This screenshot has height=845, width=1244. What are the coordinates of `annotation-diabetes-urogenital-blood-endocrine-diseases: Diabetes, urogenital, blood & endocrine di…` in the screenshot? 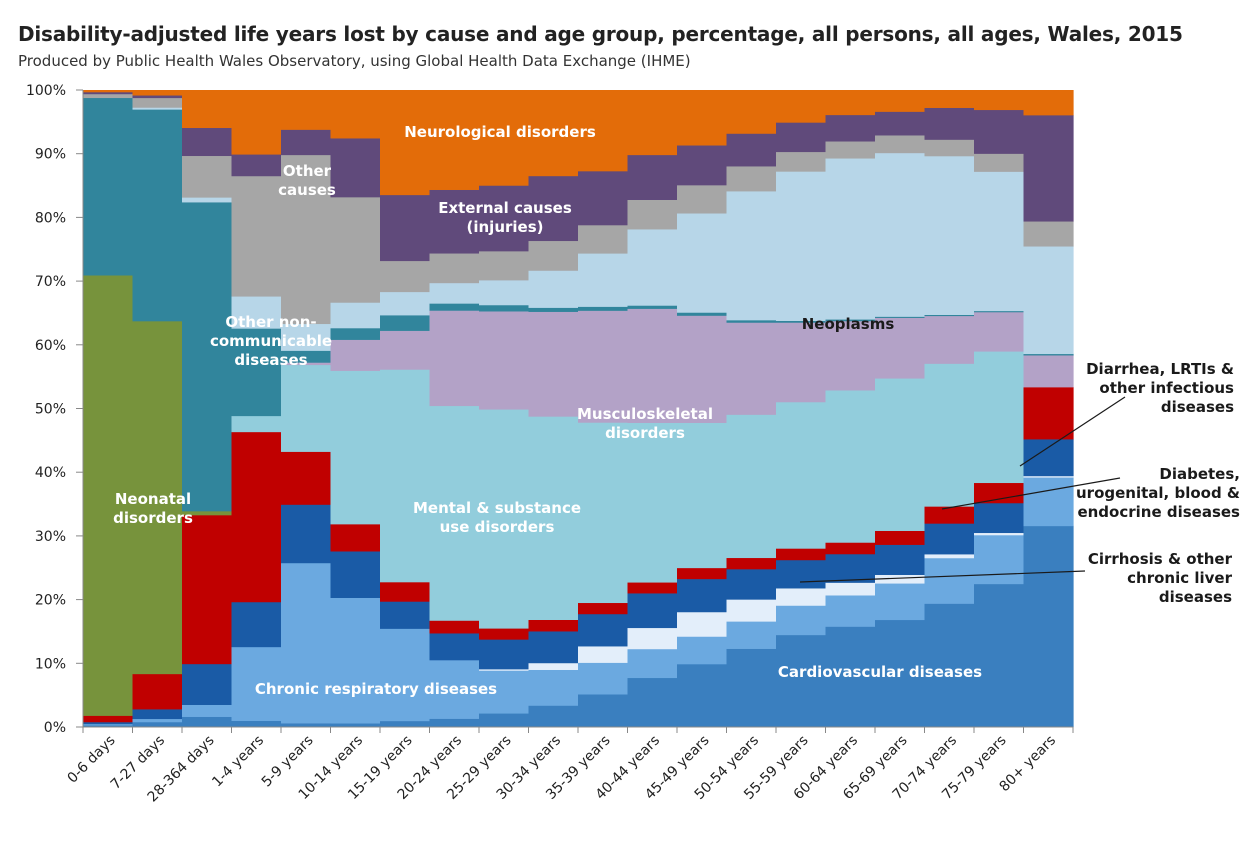 It's located at (1158, 493).